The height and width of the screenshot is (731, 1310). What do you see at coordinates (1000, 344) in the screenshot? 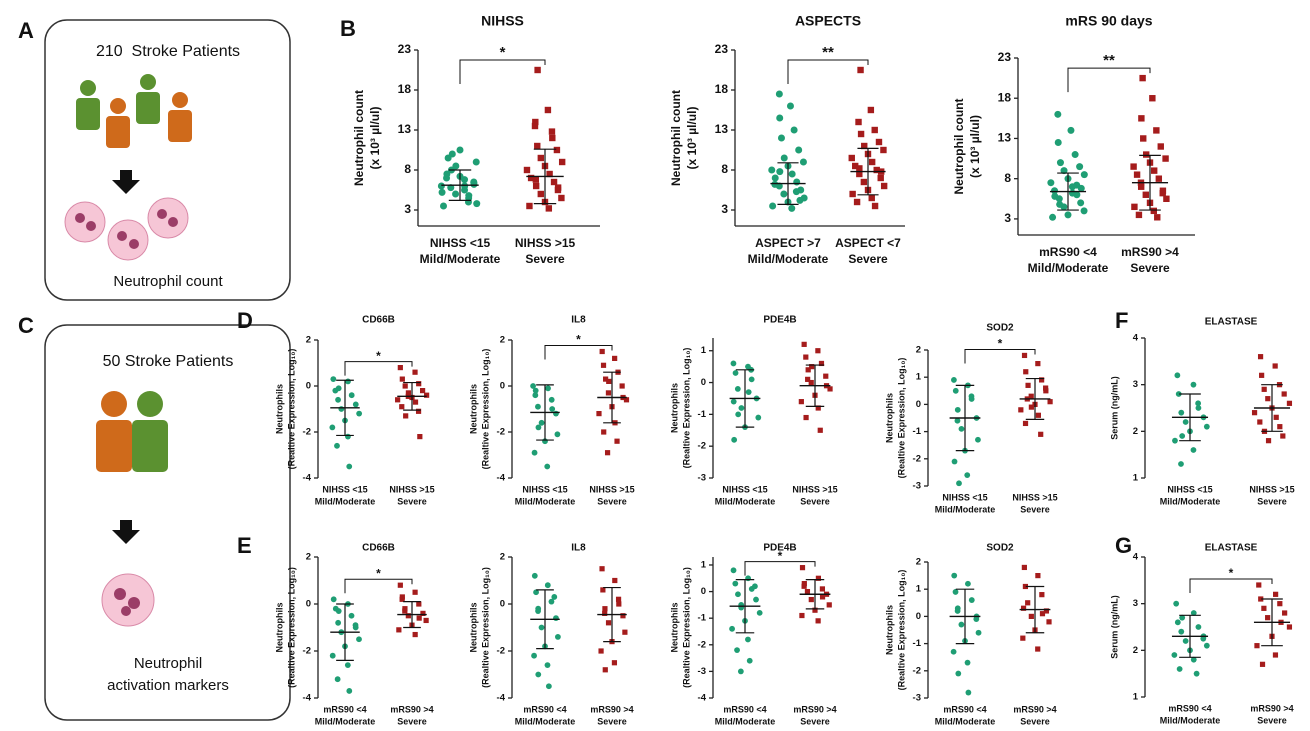
I see `significance-label: *` at bounding box center [1000, 344].